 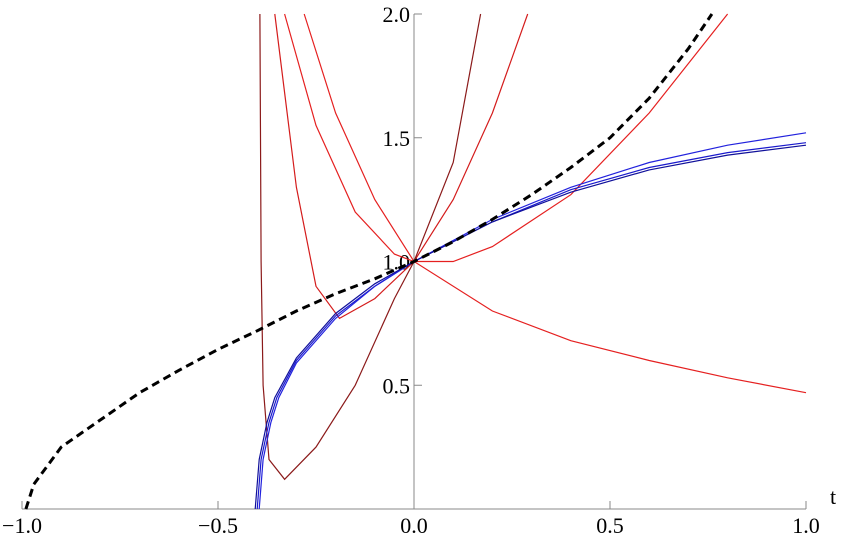 What do you see at coordinates (833, 496) in the screenshot?
I see `x-axis-label: t` at bounding box center [833, 496].